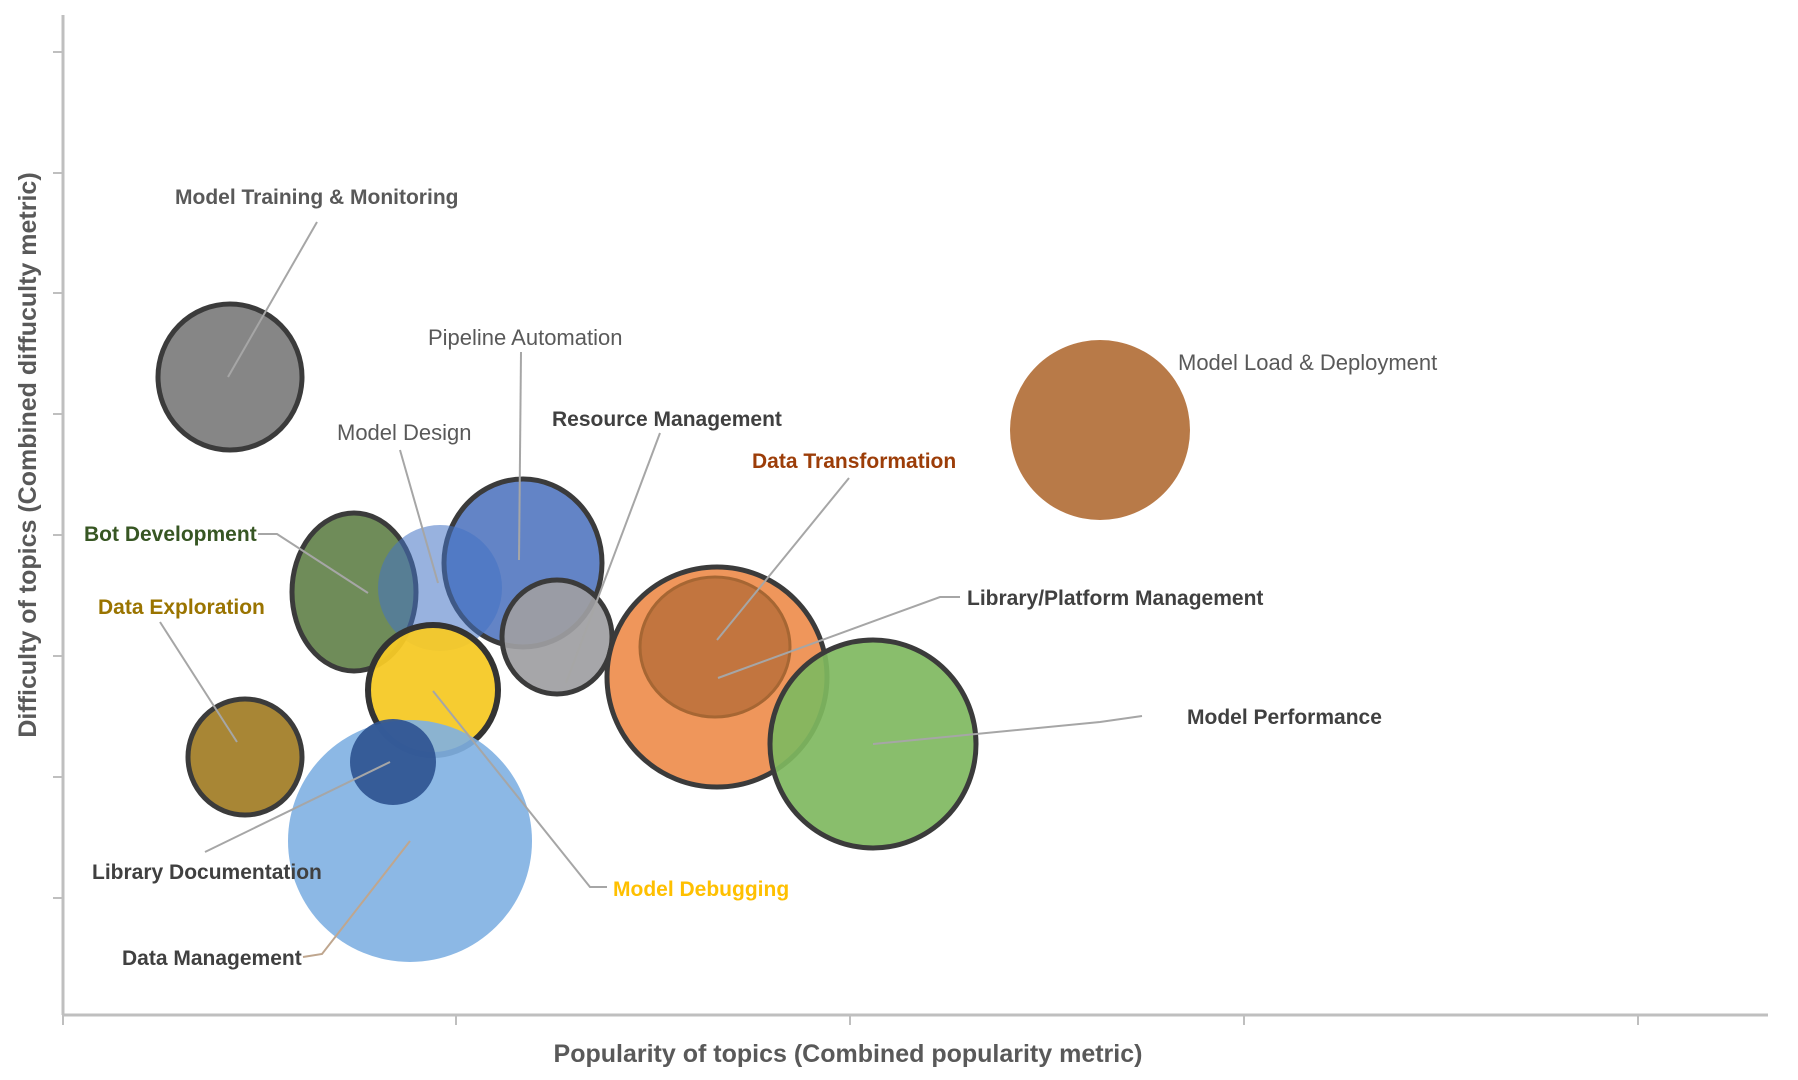  I want to click on bubble-label-resource-management: Resource Management, so click(667, 419).